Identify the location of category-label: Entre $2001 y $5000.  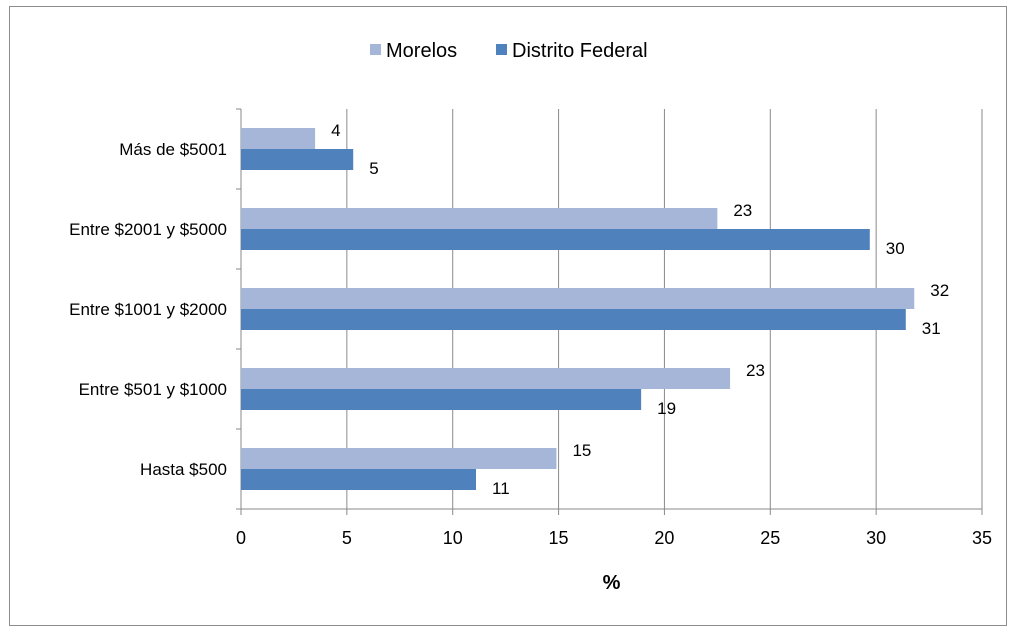
(148, 229).